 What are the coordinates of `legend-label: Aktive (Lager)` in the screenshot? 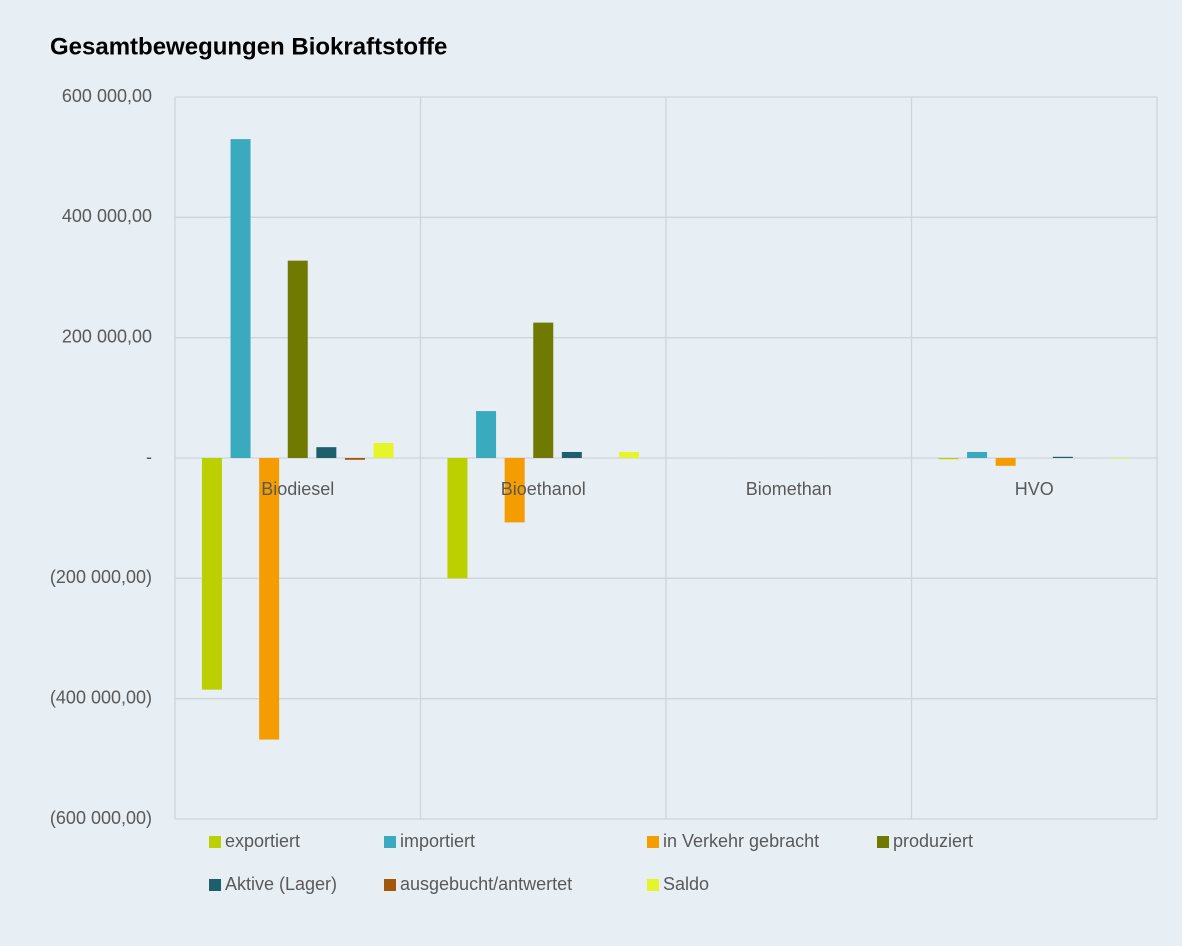 It's located at (281, 884).